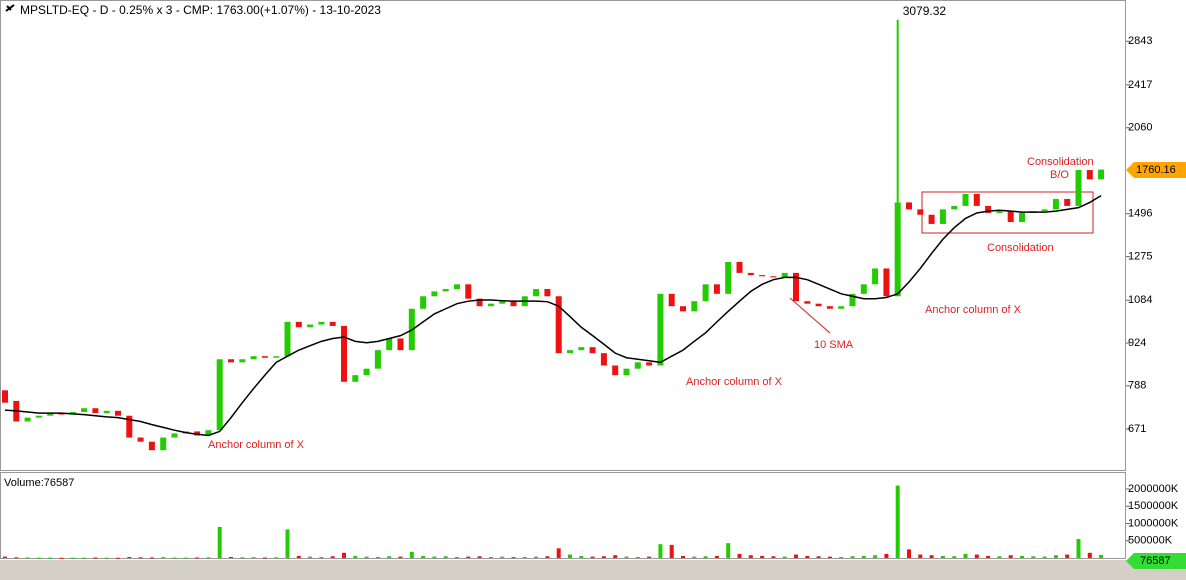 This screenshot has width=1186, height=580. What do you see at coordinates (1153, 506) in the screenshot?
I see `volume-tick-label: 1500000K` at bounding box center [1153, 506].